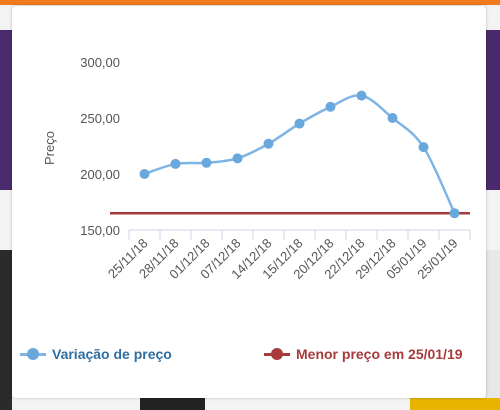 The image size is (500, 410). What do you see at coordinates (277, 354) in the screenshot?
I see `legend-min-swatch` at bounding box center [277, 354].